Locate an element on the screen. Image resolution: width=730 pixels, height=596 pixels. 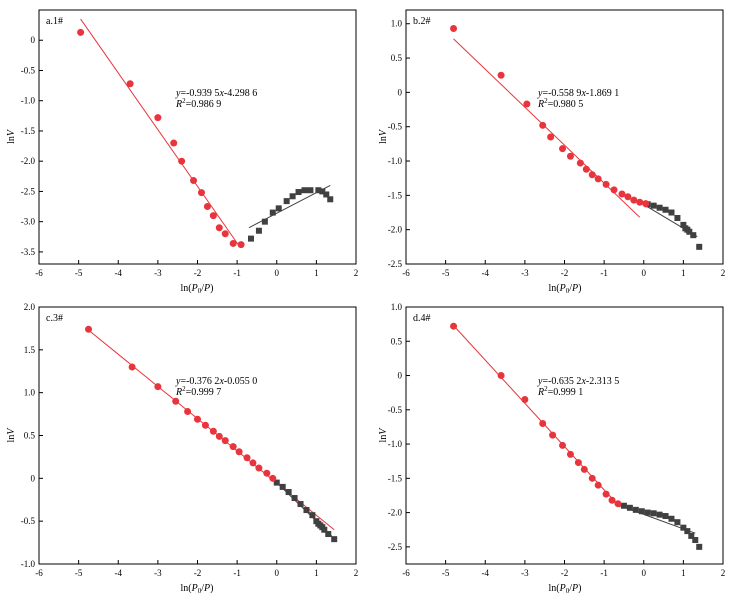
y-tick-label: -2.0 is located at coordinates (395, 230).